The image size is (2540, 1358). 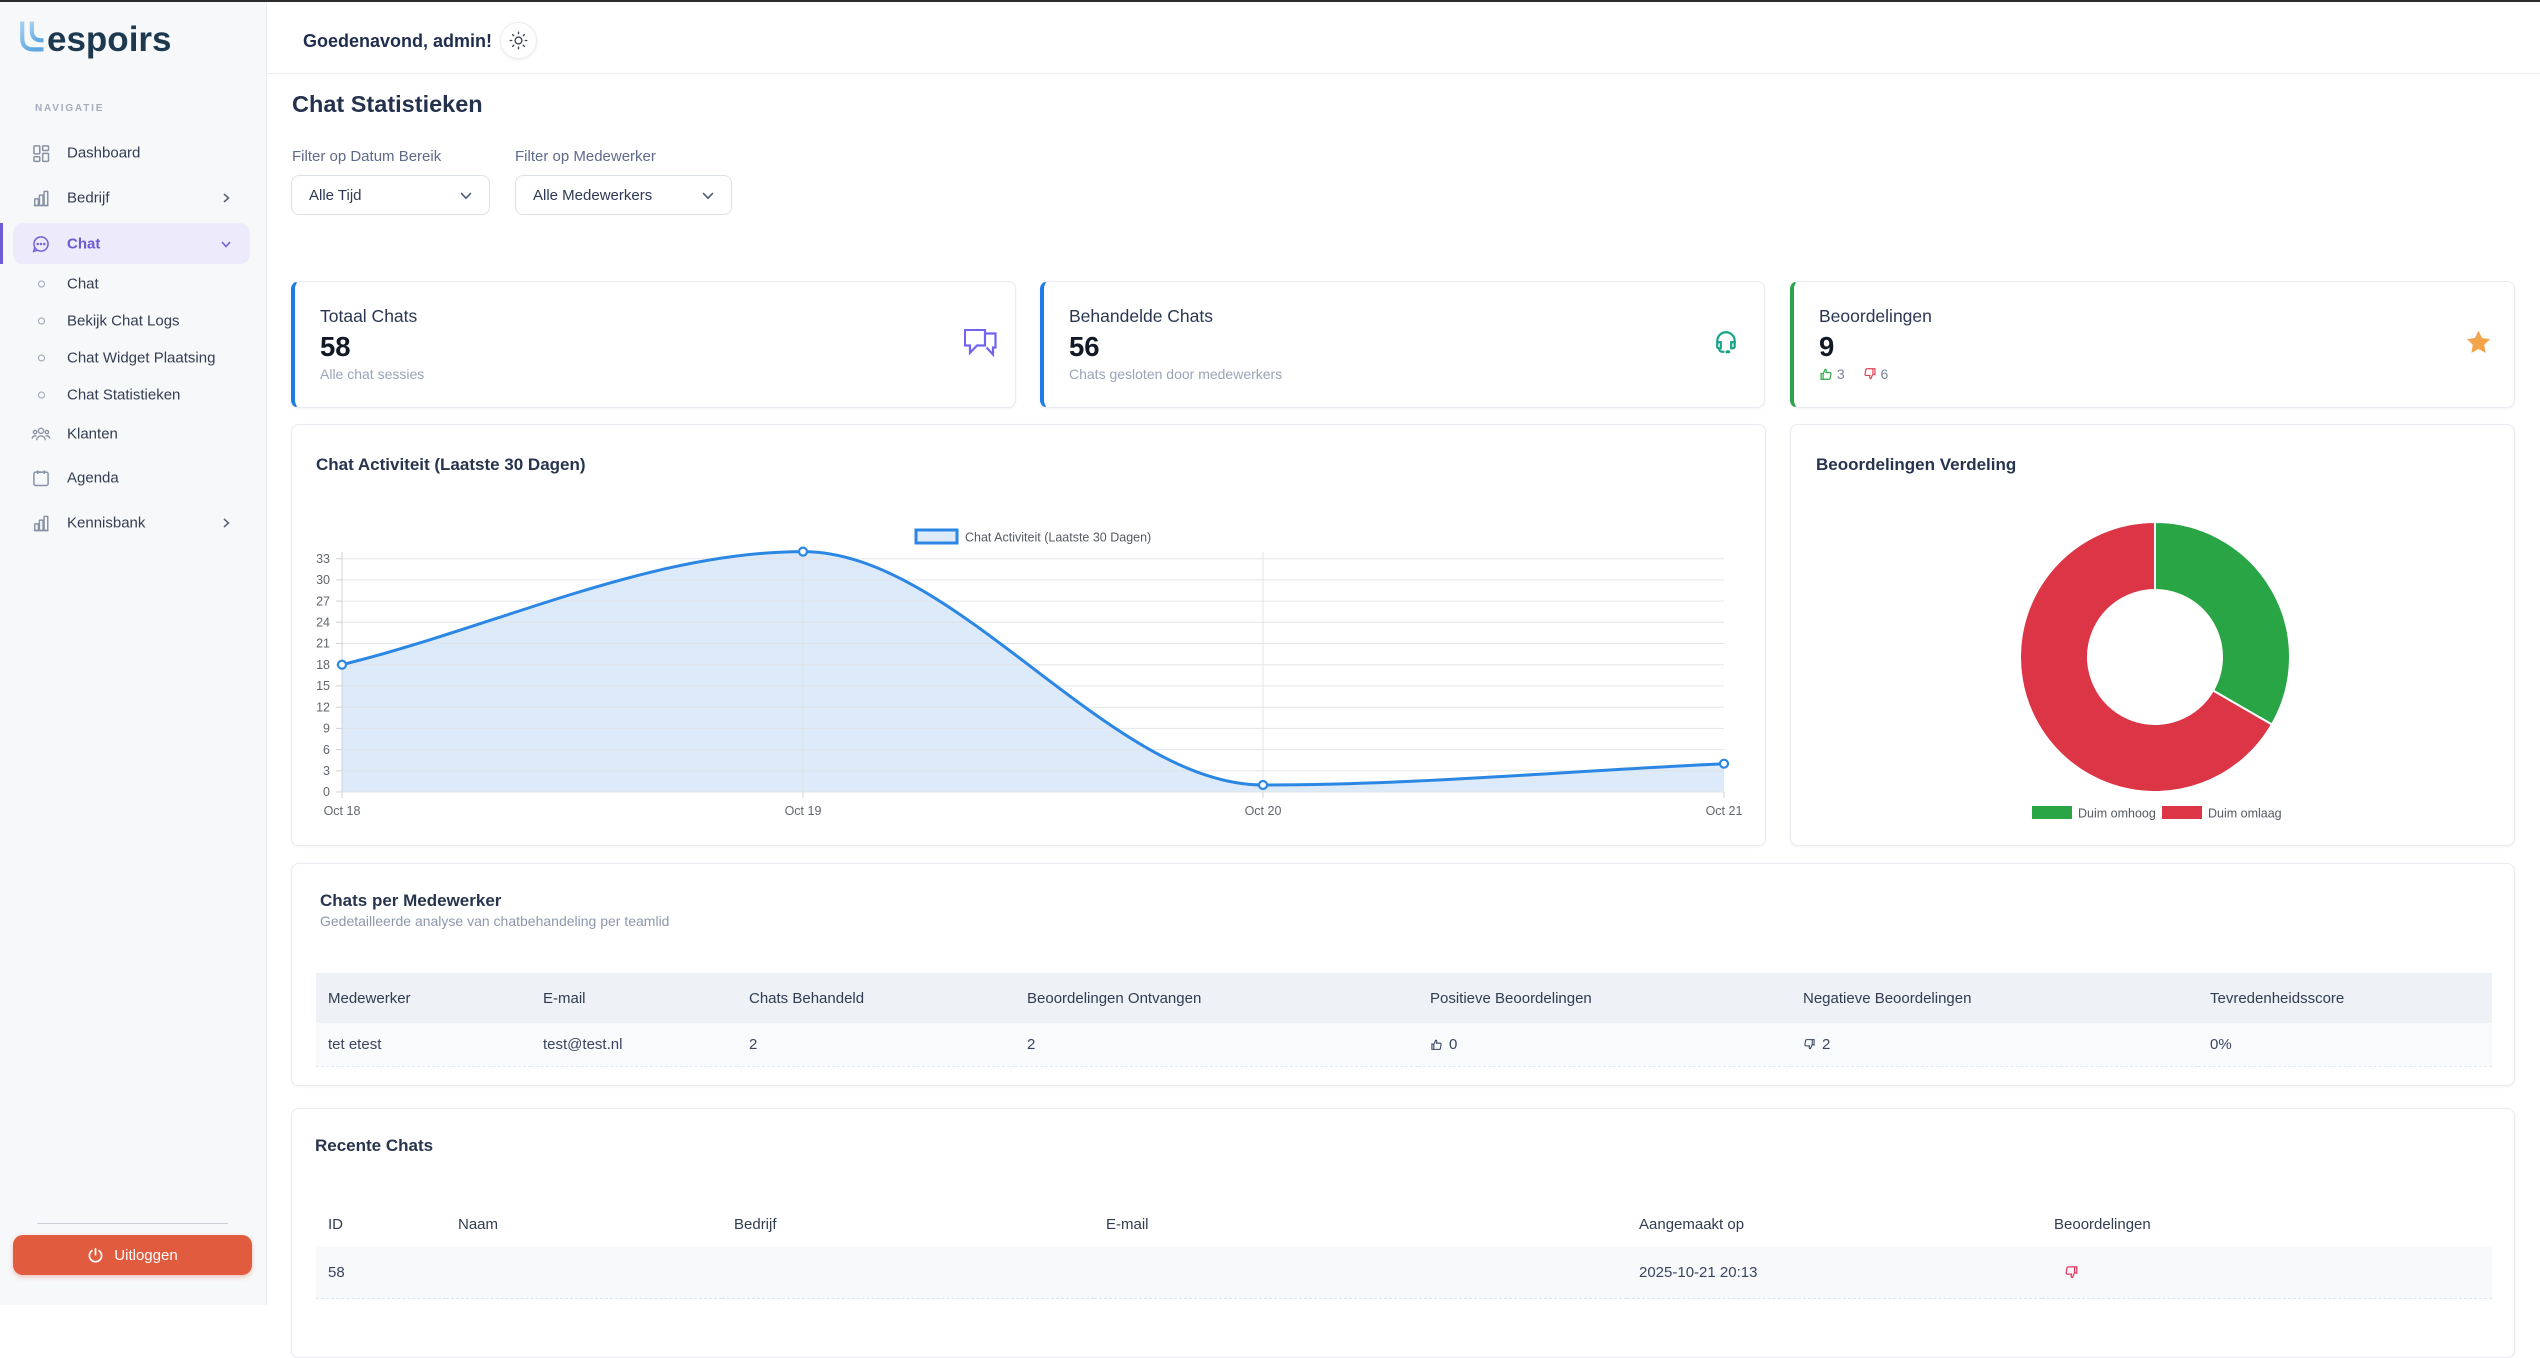 I want to click on svg-text: 12, so click(x=323, y=707).